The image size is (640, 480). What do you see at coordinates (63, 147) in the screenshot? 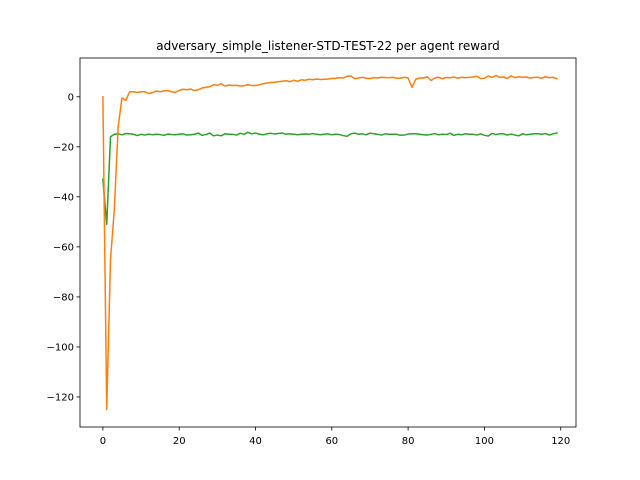
I see `y-tick-label: −20` at bounding box center [63, 147].